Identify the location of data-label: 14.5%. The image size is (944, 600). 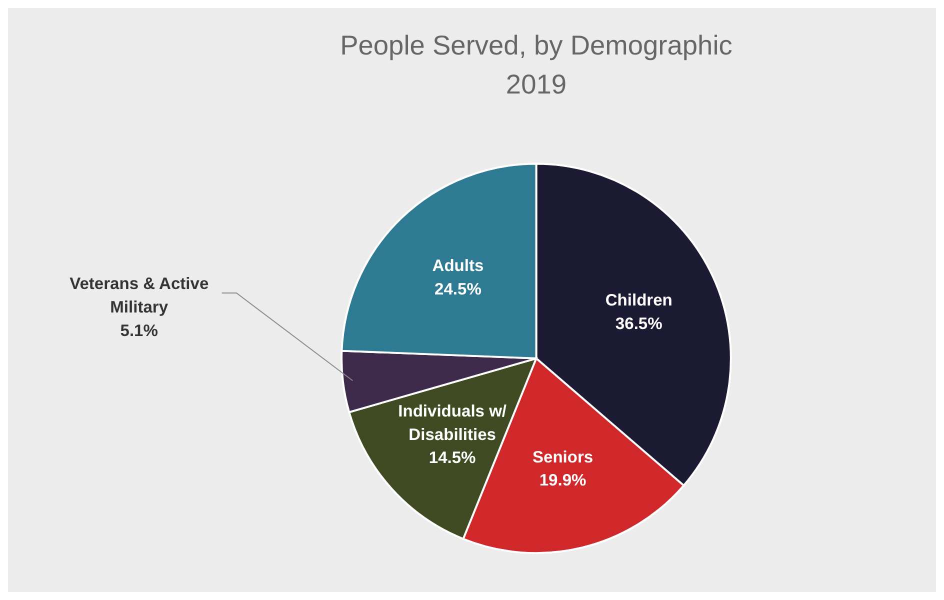
(452, 458).